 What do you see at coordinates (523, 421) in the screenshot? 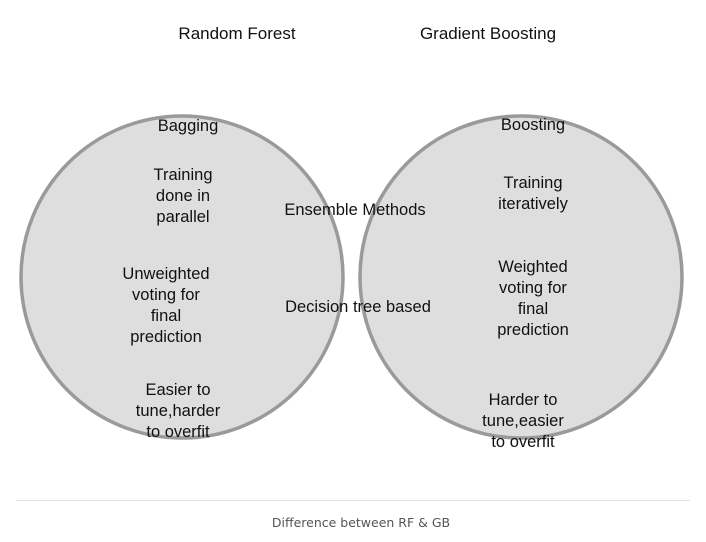
I see `right-item-tuning: Harder to tune,easier to overfit` at bounding box center [523, 421].